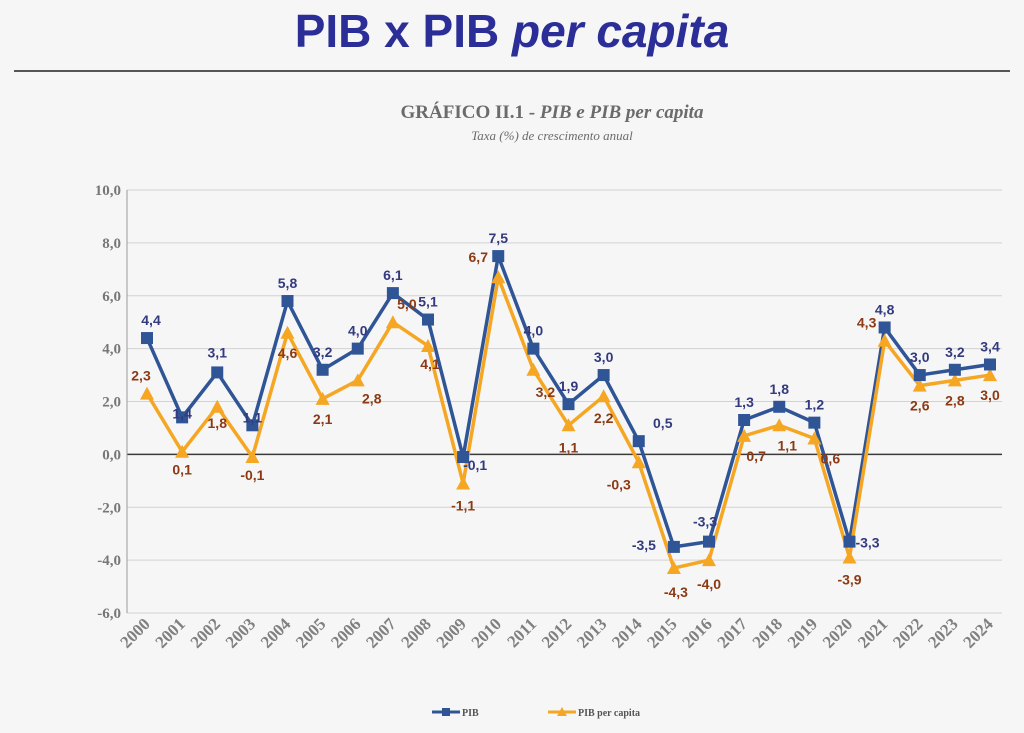 This screenshot has height=733, width=1024. What do you see at coordinates (276, 633) in the screenshot?
I see `x-tick-label: 2004` at bounding box center [276, 633].